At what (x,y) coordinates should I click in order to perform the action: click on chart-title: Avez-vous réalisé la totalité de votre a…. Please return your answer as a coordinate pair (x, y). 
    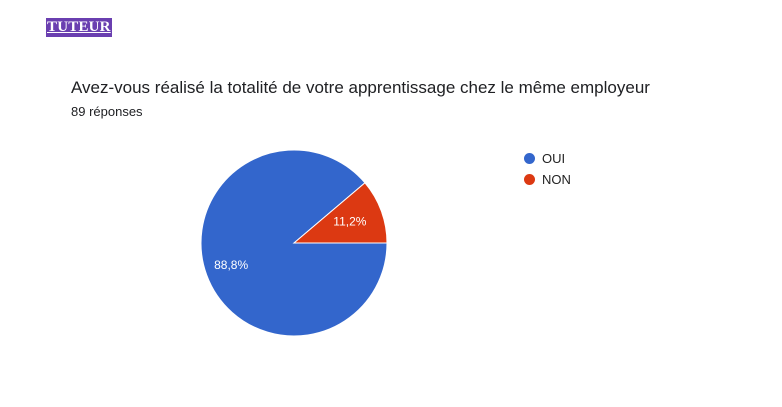
    Looking at the image, I should click on (360, 87).